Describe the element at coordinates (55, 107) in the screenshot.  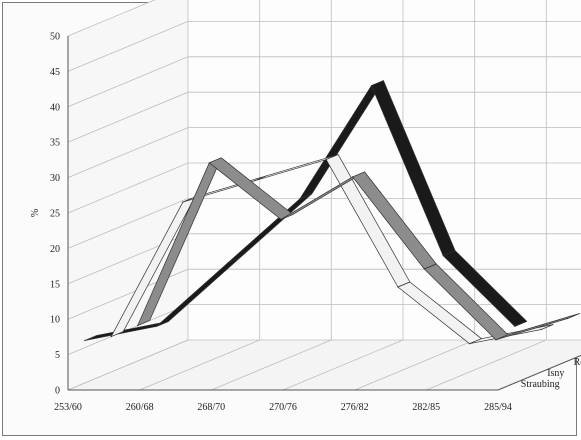
I see `y-tick-label-8: 40` at that location.